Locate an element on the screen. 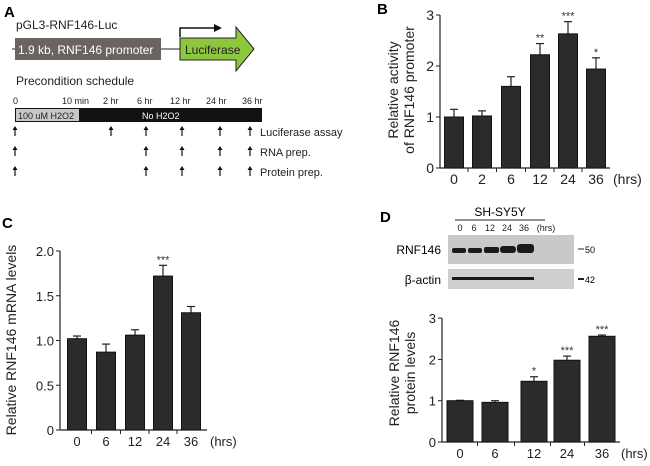 The width and height of the screenshot is (650, 466). y-axis-label: Relative RNF146 mRNA levels is located at coordinates (11, 340).